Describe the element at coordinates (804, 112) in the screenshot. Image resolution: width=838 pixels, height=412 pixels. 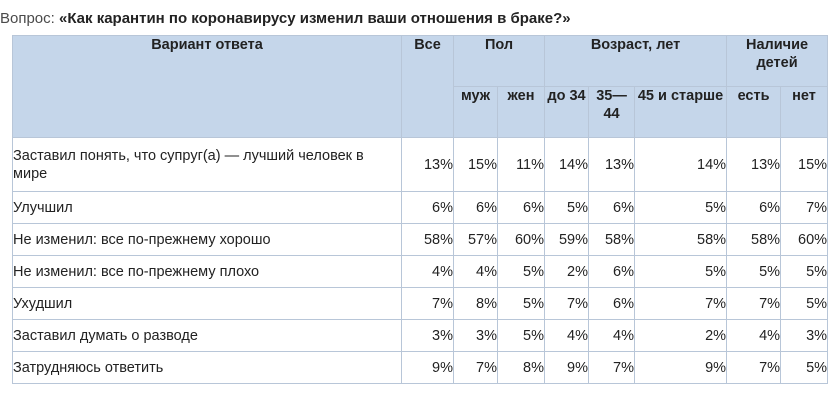
I see `header-children-no: нет` at that location.